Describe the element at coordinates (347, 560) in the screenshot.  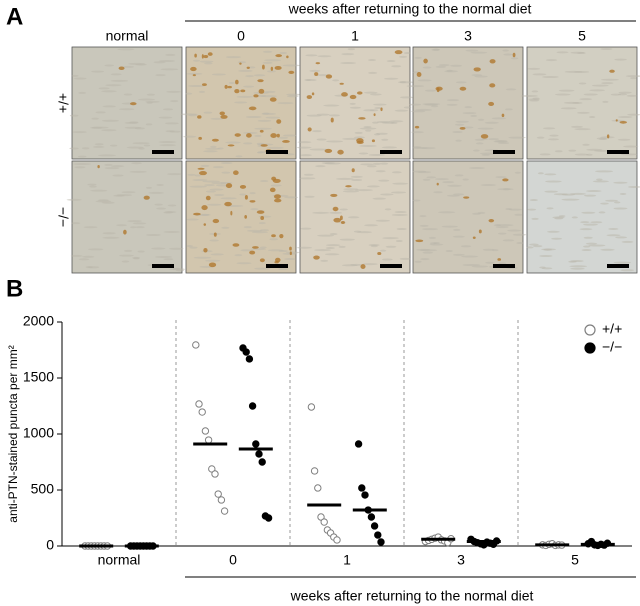
I see `x-tick-label: 1` at that location.